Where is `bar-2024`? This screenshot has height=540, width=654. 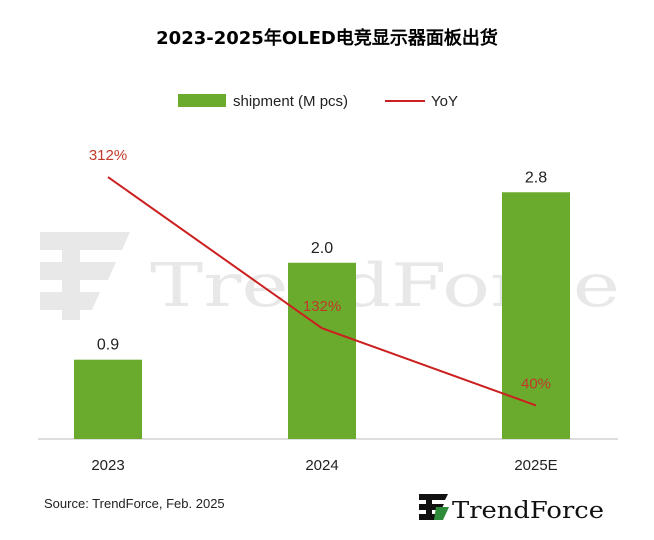
bar-2024 is located at coordinates (322, 350).